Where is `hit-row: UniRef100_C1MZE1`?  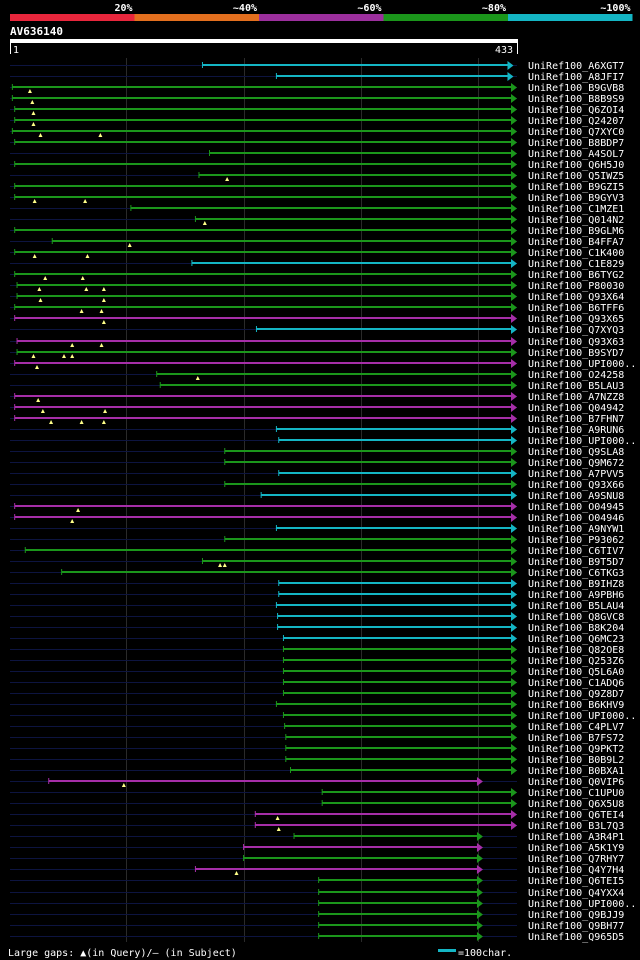
hit-row: UniRef100_C1MZE1 is located at coordinates (317, 209).